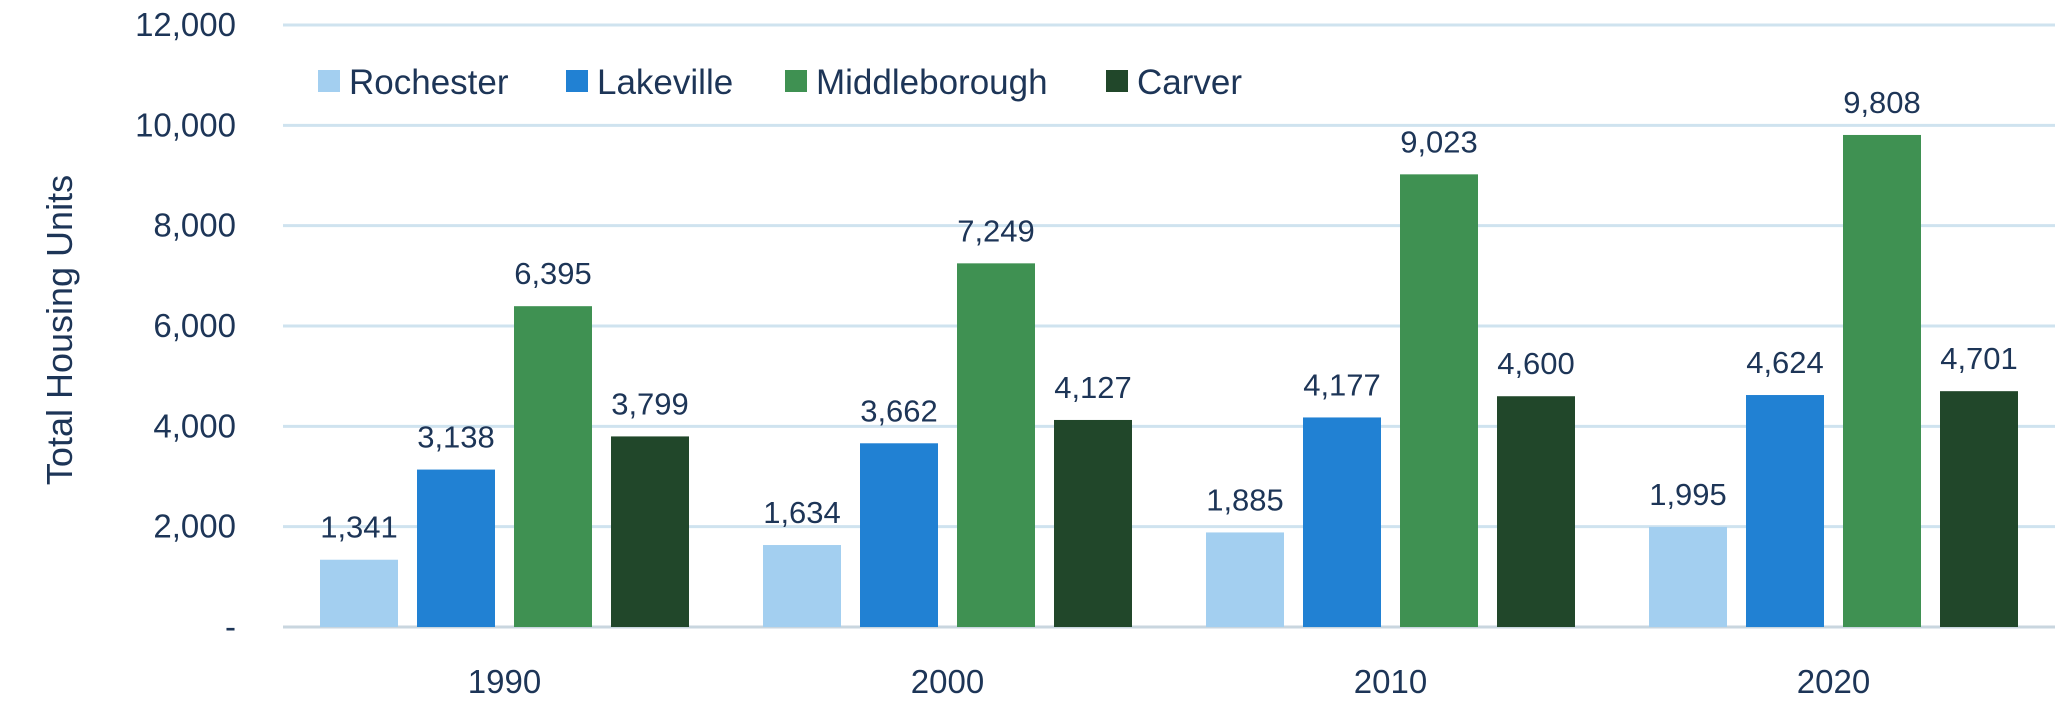 The height and width of the screenshot is (710, 2068). I want to click on y-tick-label: 6,000, so click(194, 325).